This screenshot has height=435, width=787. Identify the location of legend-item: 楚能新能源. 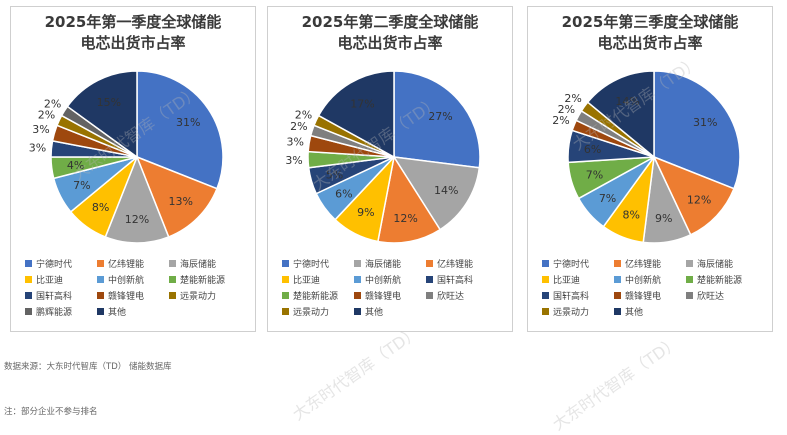
(209, 279).